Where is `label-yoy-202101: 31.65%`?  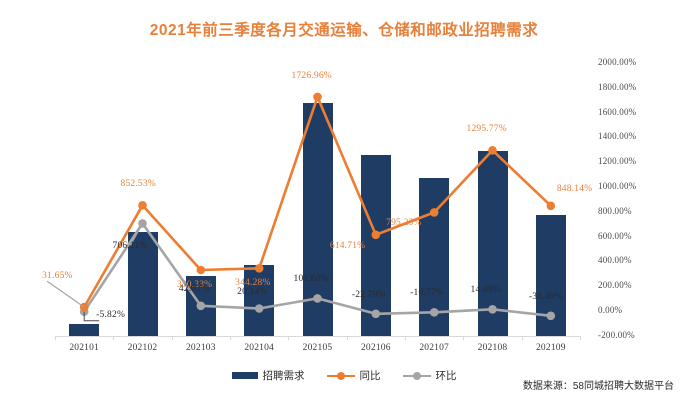
label-yoy-202101: 31.65% is located at coordinates (57, 276).